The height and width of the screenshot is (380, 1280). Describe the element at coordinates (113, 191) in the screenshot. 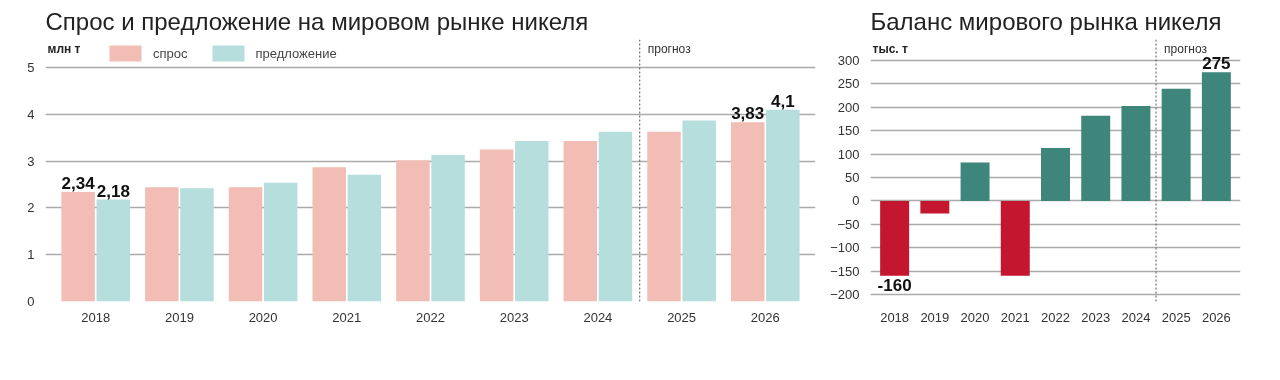

I see `data-label: 2,18` at that location.